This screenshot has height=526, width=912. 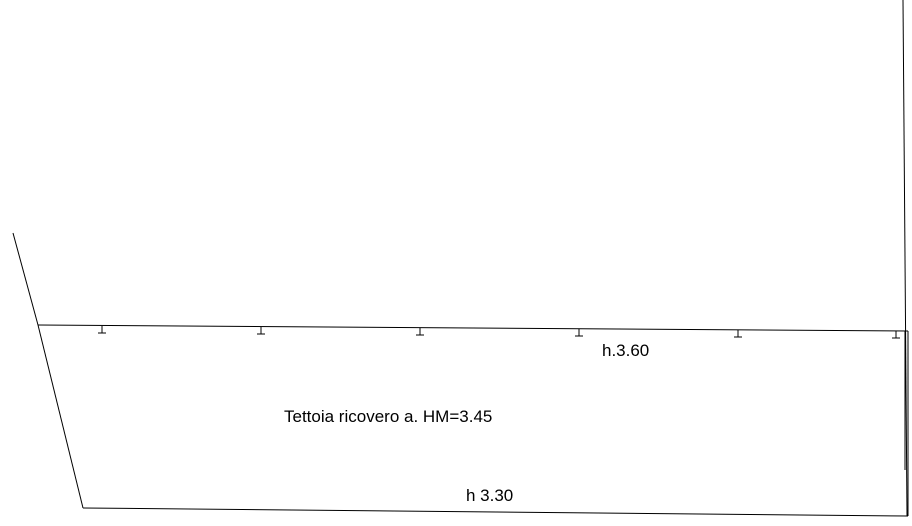 What do you see at coordinates (905, 258) in the screenshot?
I see `right-boundary` at bounding box center [905, 258].